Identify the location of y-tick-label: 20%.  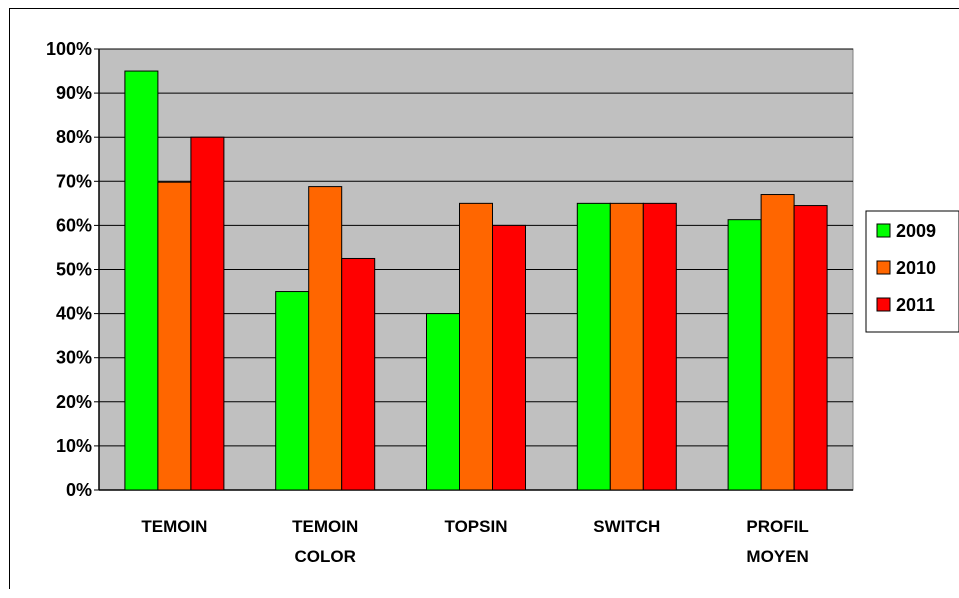
(74, 402).